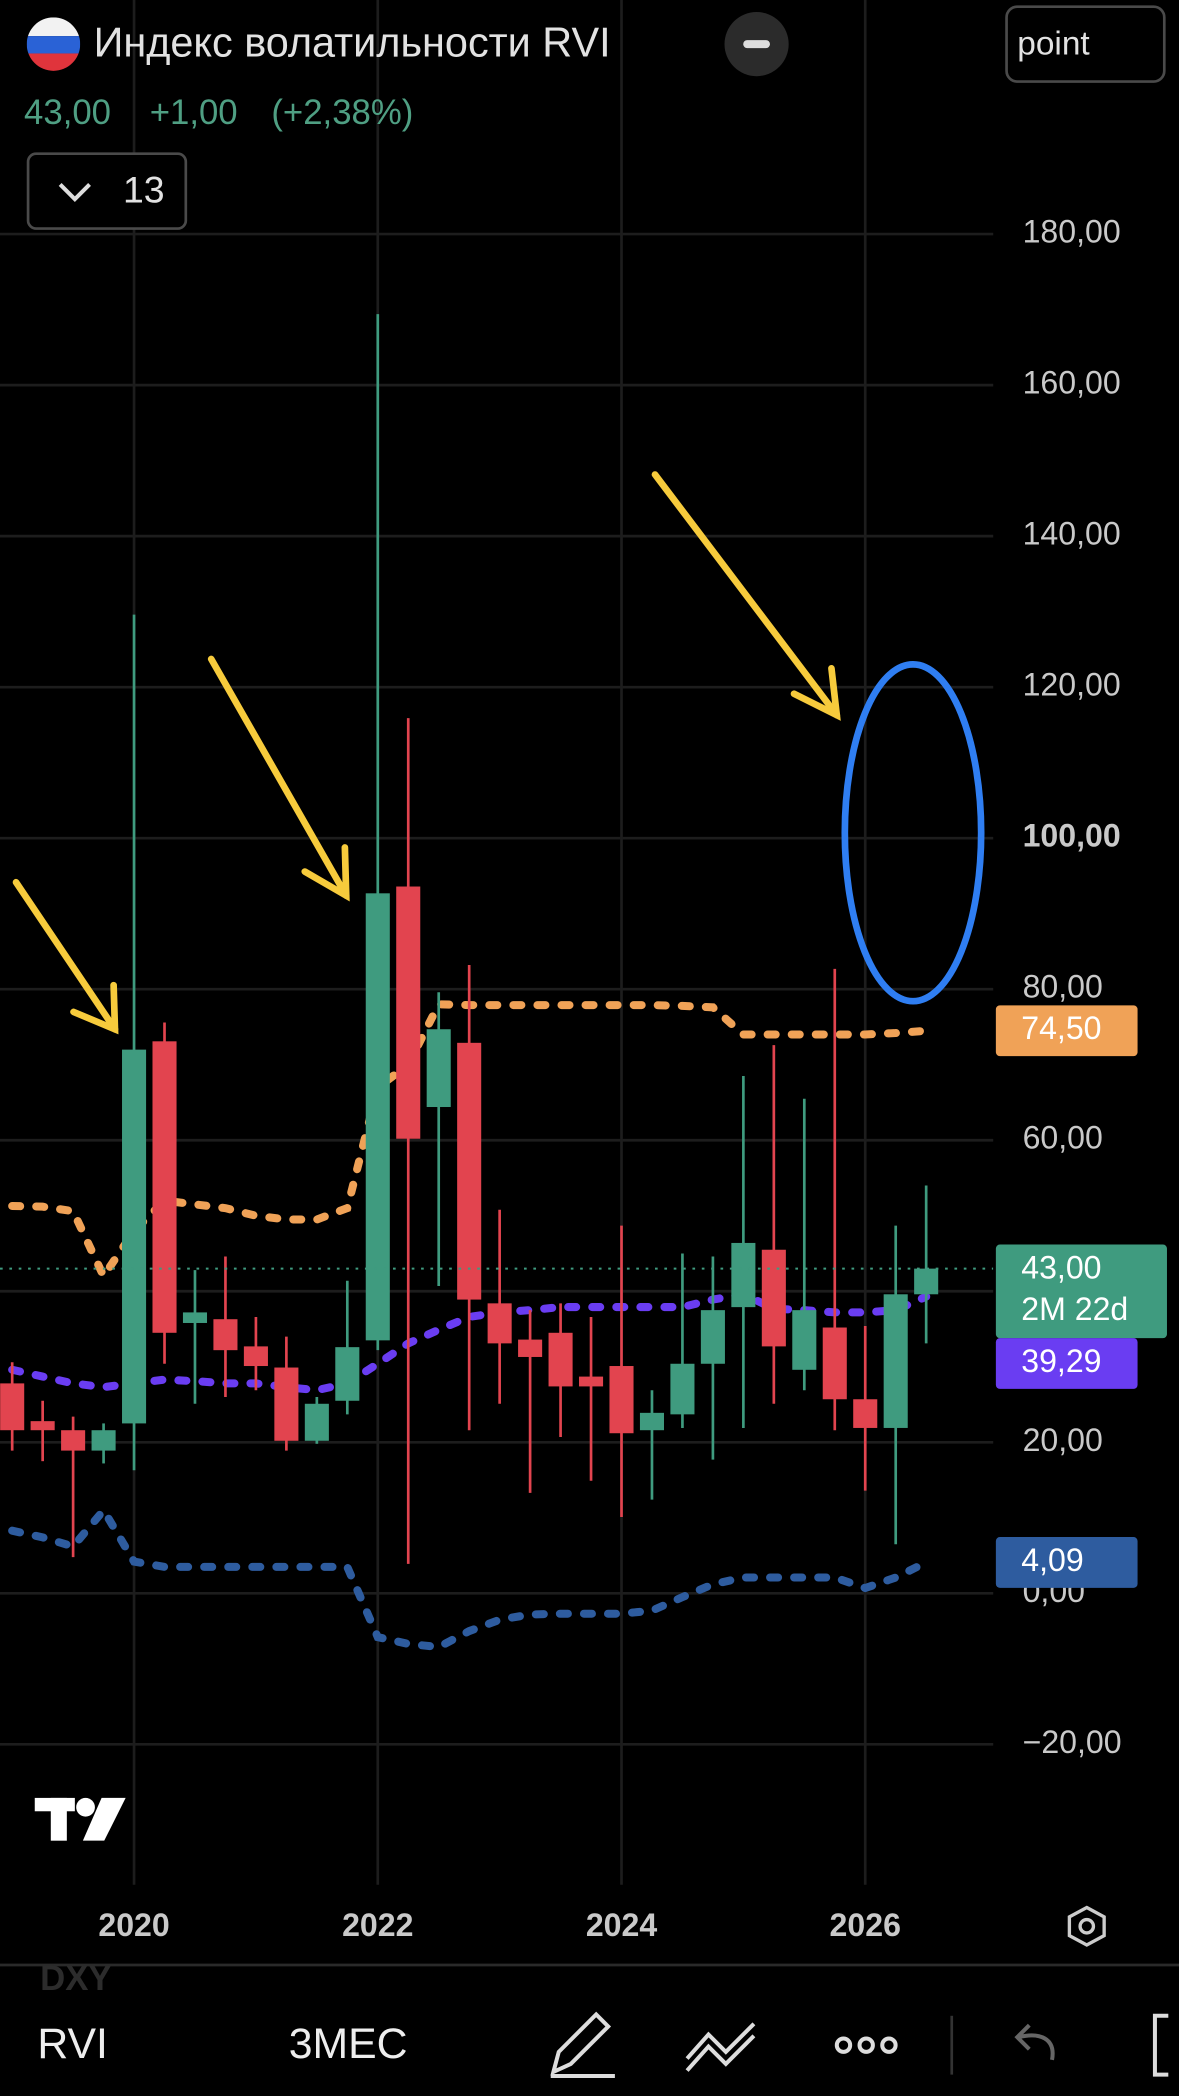  I want to click on x-tick-label: 2026, so click(865, 1925).